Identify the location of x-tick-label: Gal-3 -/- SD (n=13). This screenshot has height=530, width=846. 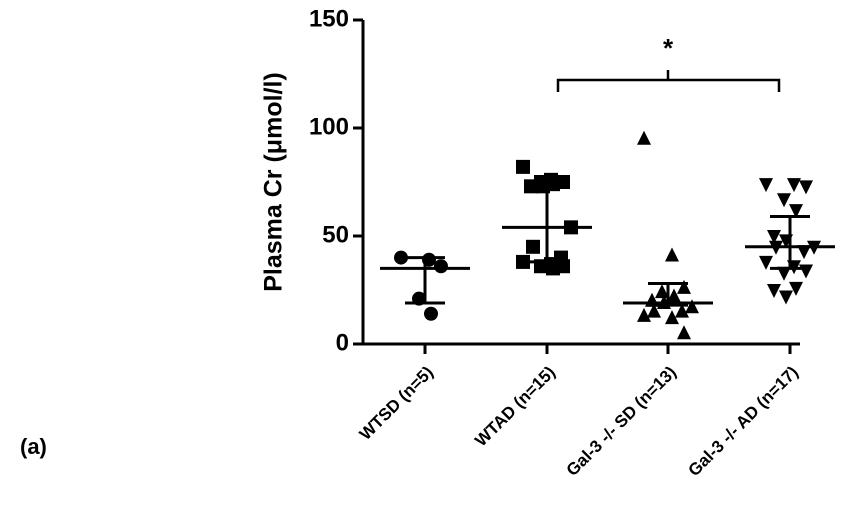
(621, 421).